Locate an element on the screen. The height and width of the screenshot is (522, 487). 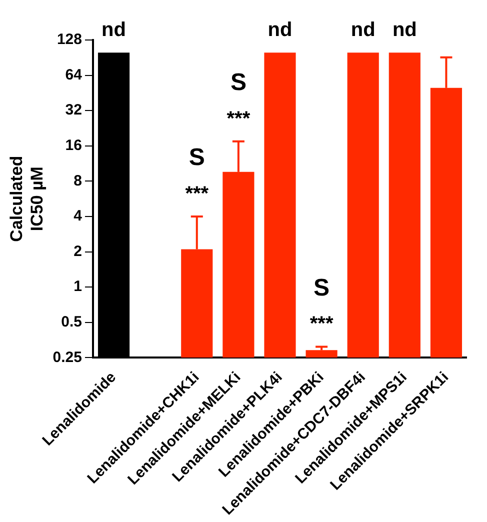
y-tick-label: 2 is located at coordinates (78, 251).